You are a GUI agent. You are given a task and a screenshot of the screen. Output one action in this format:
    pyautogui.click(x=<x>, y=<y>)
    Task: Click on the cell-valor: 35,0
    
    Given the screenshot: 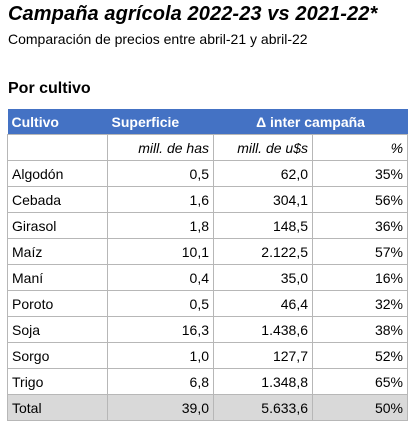 What is the action you would take?
    pyautogui.click(x=263, y=277)
    